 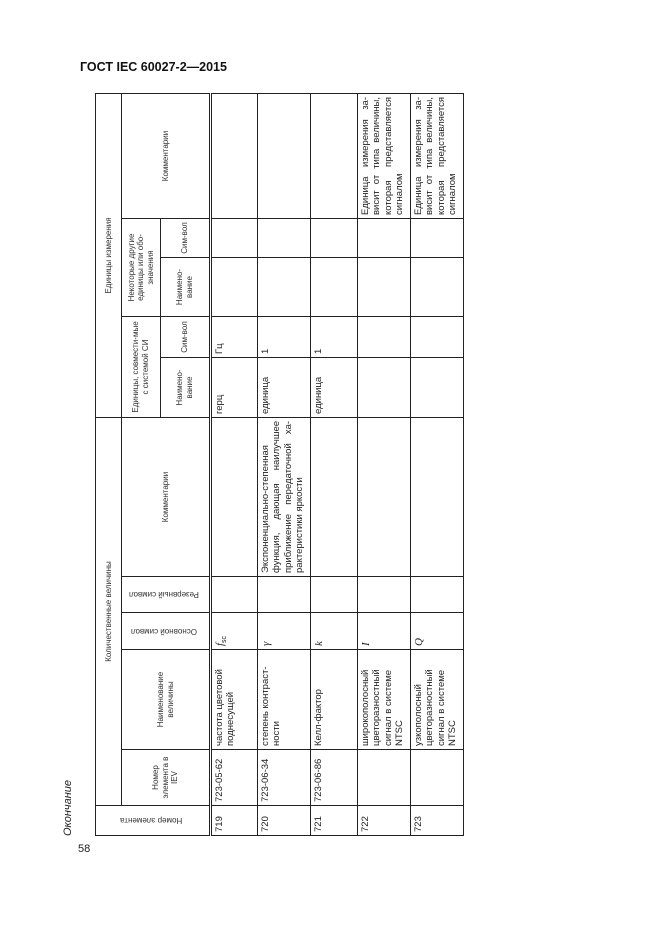 I want to click on header-unit-comments: Комментарии, so click(x=166, y=156).